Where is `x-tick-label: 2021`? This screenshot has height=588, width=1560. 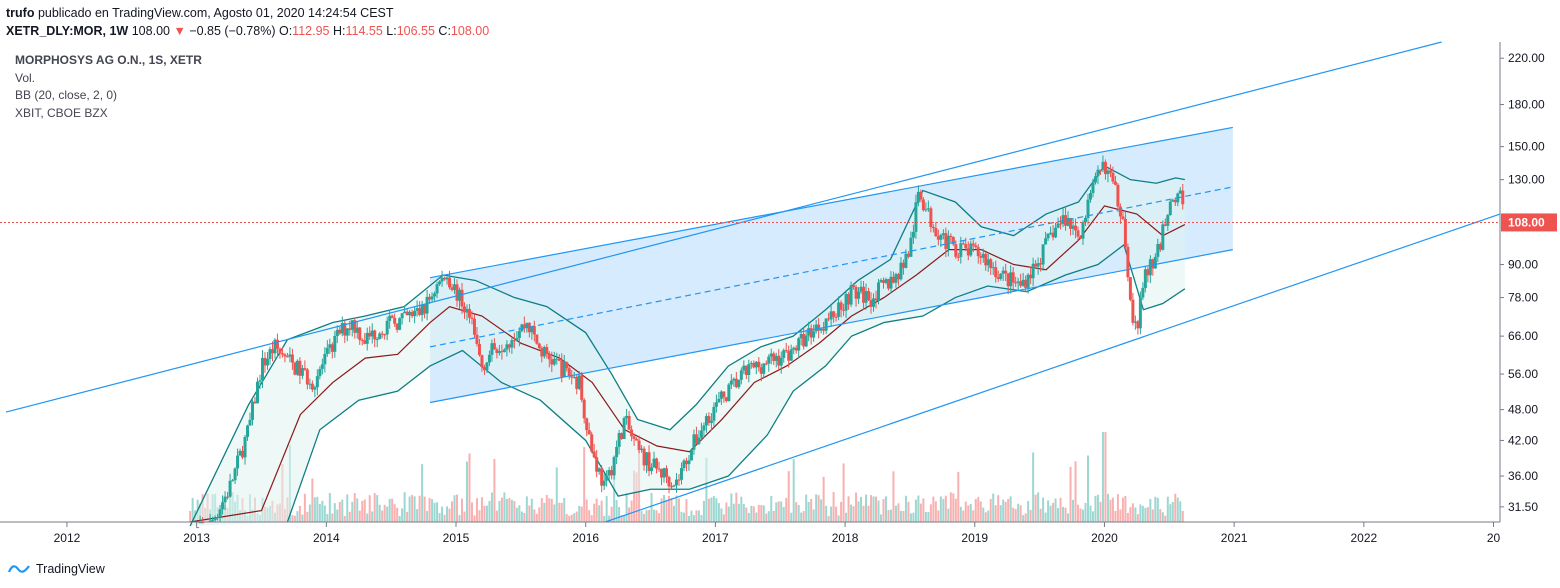 x-tick-label: 2021 is located at coordinates (1234, 538).